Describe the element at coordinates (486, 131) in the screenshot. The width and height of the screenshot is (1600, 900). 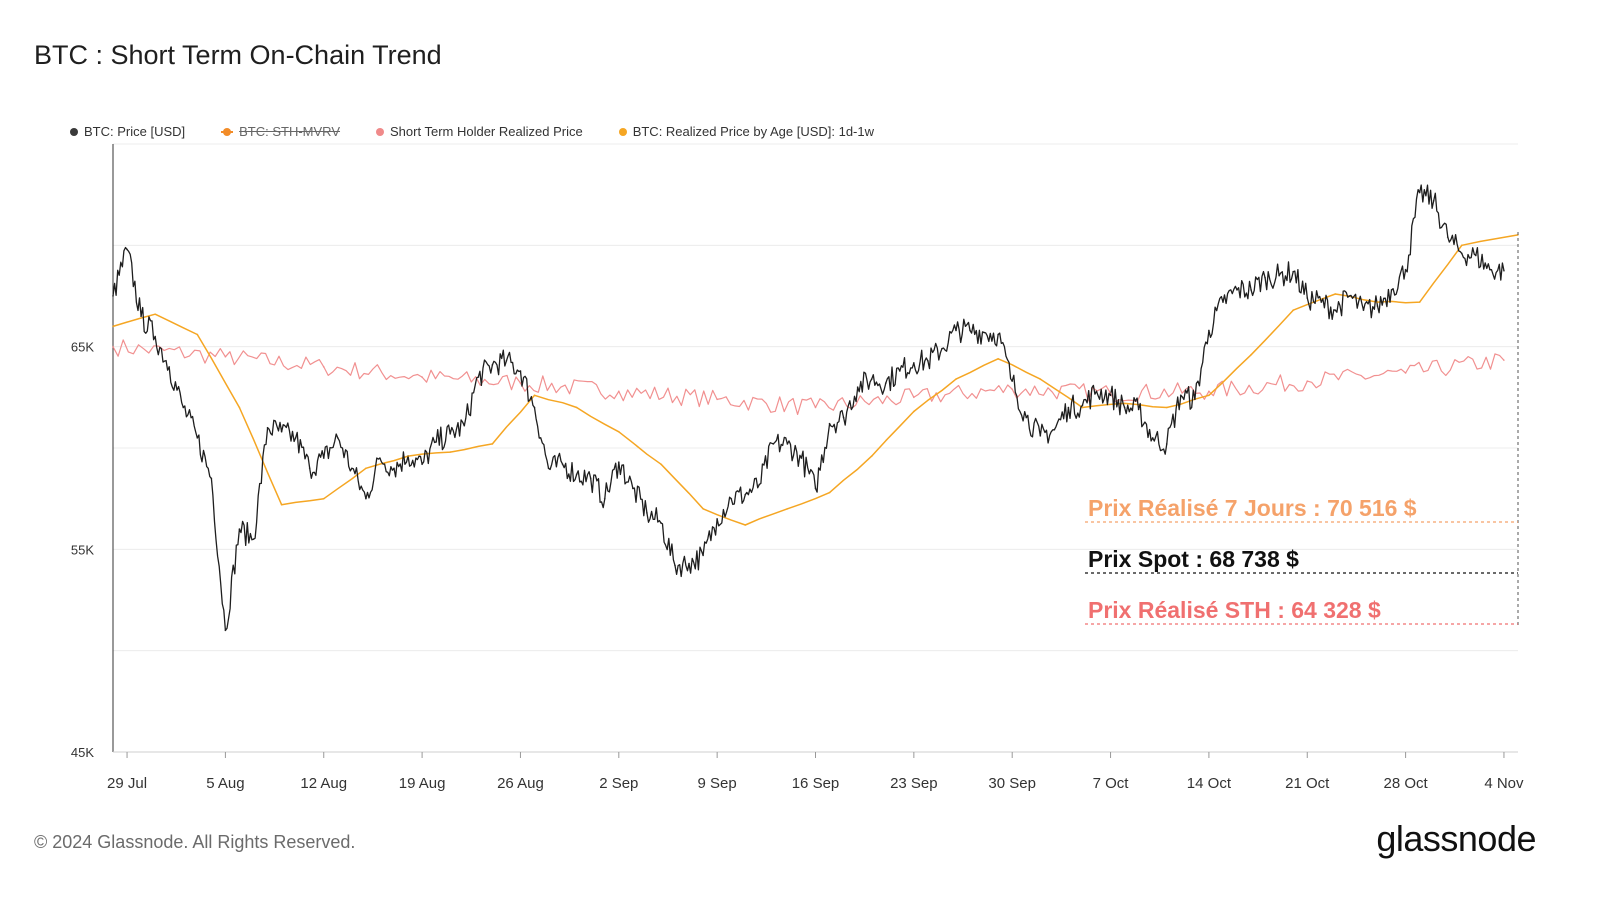
I see `legend-label-sth-realized-price: Short Term Holder Realized Price` at that location.